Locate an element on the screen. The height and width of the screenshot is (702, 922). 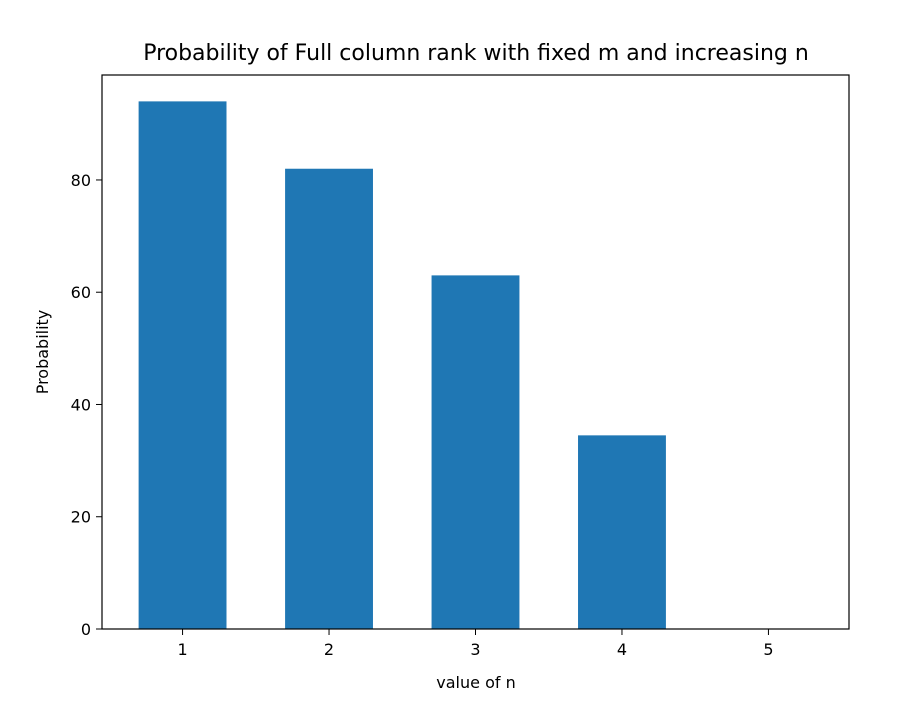
y-tick-label-20: 20 is located at coordinates (81, 517).